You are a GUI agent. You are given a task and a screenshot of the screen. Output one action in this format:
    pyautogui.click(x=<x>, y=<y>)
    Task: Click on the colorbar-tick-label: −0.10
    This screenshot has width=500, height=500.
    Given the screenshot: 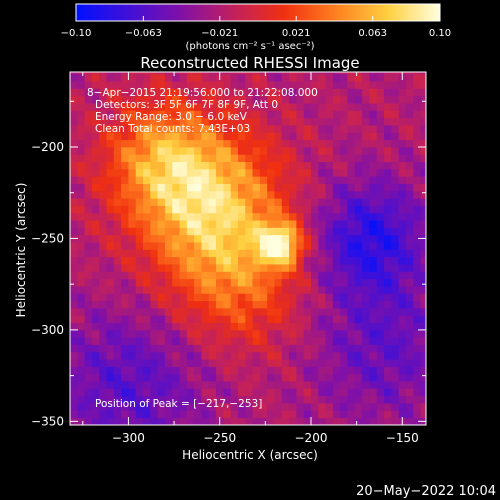 What is the action you would take?
    pyautogui.click(x=76, y=33)
    